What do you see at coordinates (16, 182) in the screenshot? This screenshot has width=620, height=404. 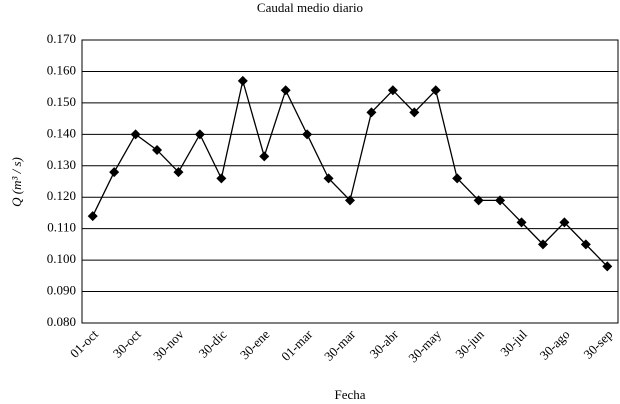 I see `y-axis-label: Q (m³ / s)` at bounding box center [16, 182].